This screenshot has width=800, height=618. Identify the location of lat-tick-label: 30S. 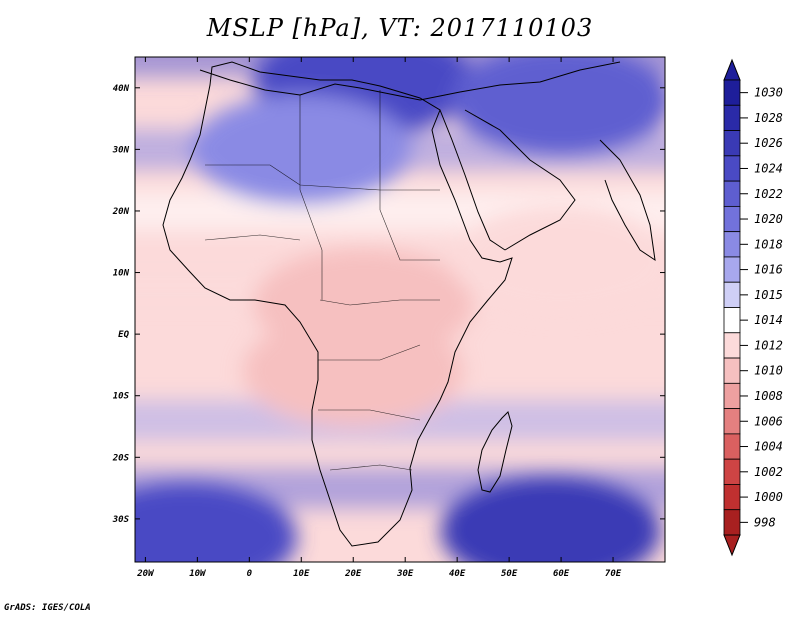
(121, 520).